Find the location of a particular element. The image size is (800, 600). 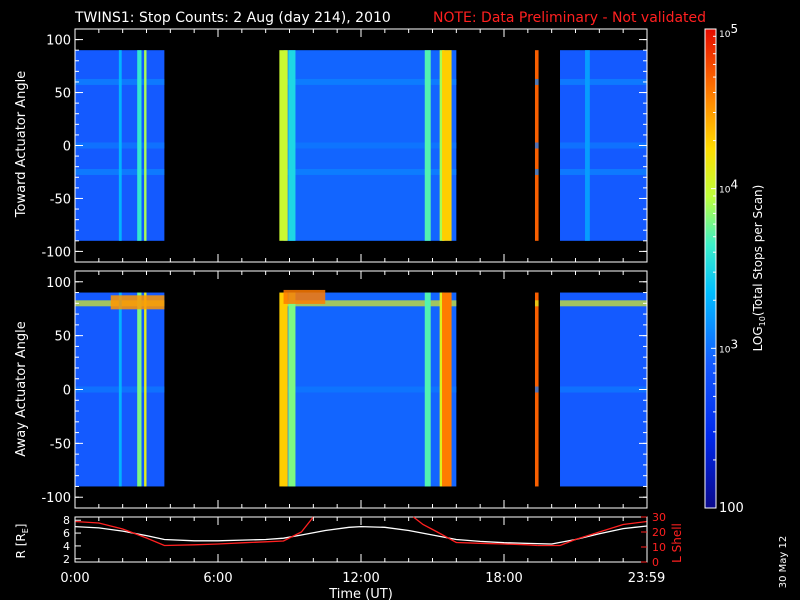

r-ylabel-end: ] is located at coordinates (21, 526).